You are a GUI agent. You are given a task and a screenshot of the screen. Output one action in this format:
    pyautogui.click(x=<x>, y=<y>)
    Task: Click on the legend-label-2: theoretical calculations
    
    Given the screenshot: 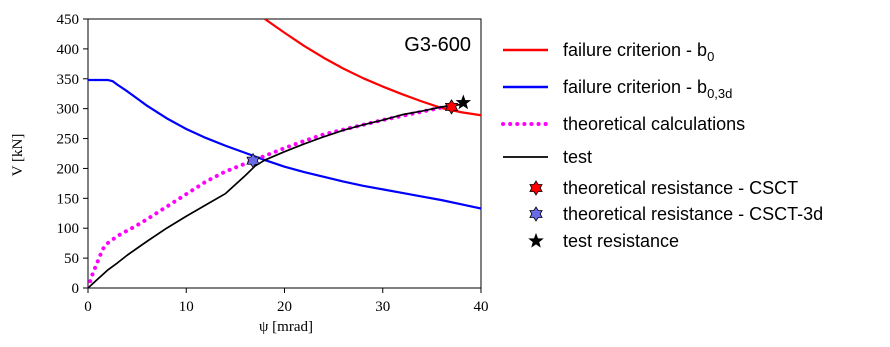 What is the action you would take?
    pyautogui.click(x=654, y=124)
    